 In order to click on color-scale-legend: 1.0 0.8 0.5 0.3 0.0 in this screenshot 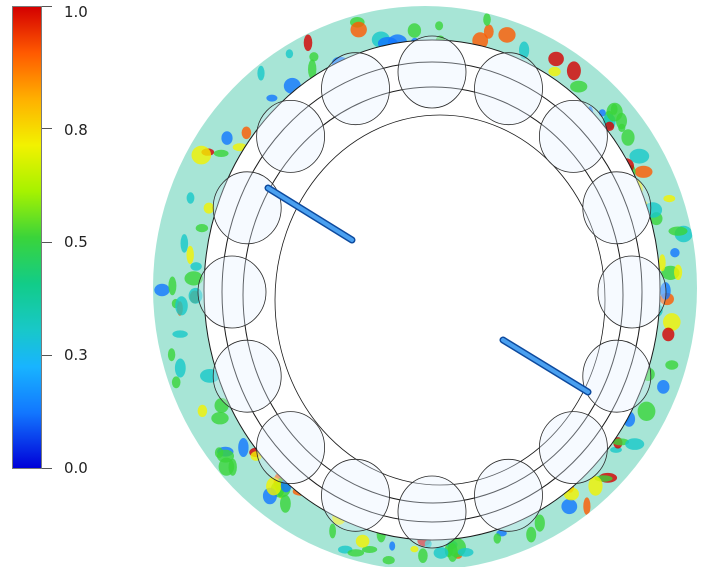, I will do `click(45, 250)`.